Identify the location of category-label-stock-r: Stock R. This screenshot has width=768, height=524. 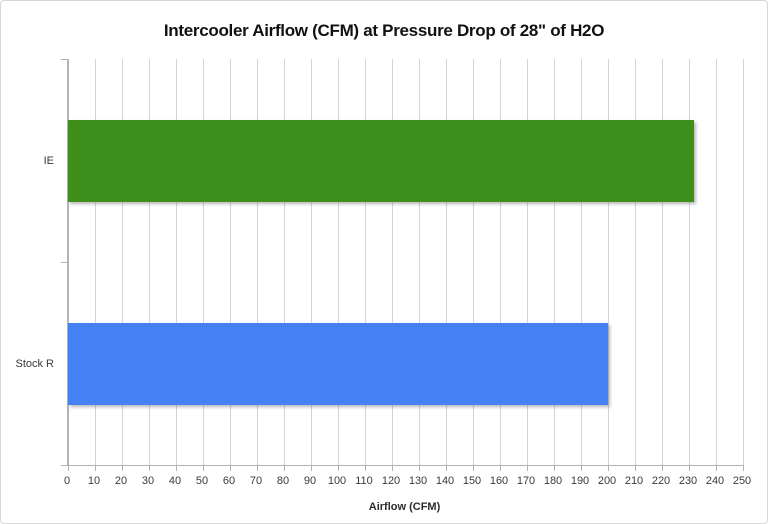
(34, 363).